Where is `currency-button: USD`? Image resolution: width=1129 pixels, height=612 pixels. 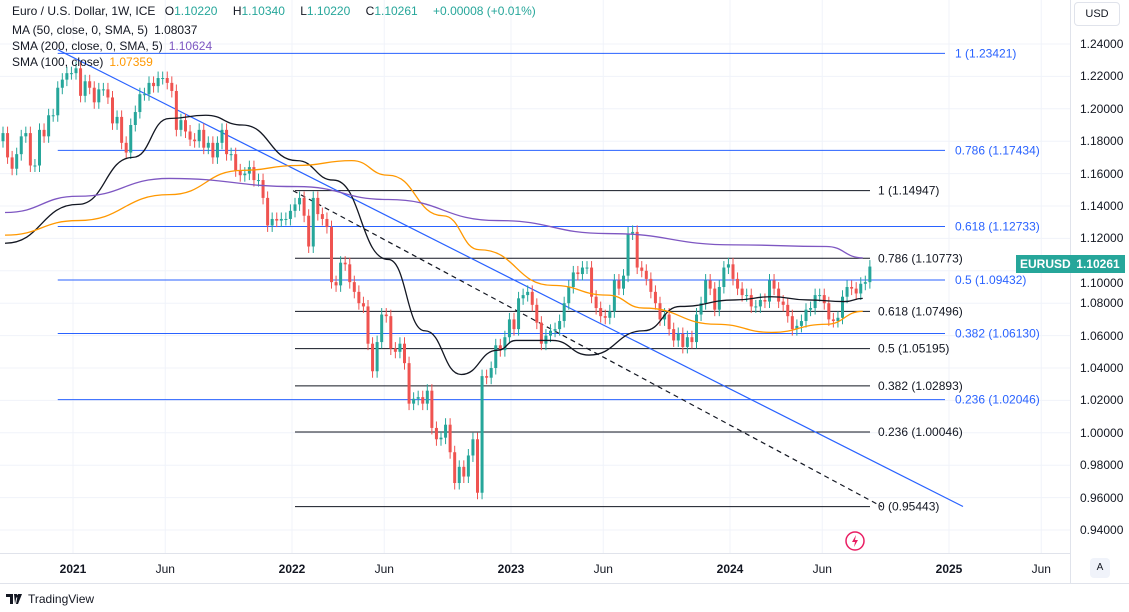
currency-button: USD is located at coordinates (1097, 14).